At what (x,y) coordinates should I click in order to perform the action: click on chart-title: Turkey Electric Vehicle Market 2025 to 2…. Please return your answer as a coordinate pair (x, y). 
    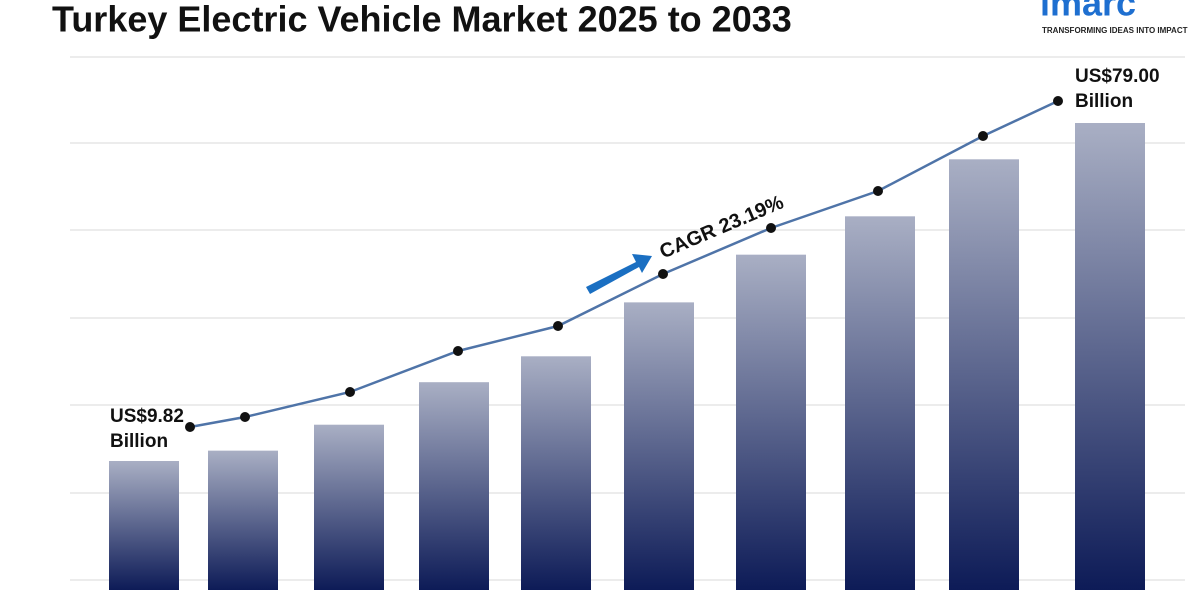
    Looking at the image, I should click on (422, 20).